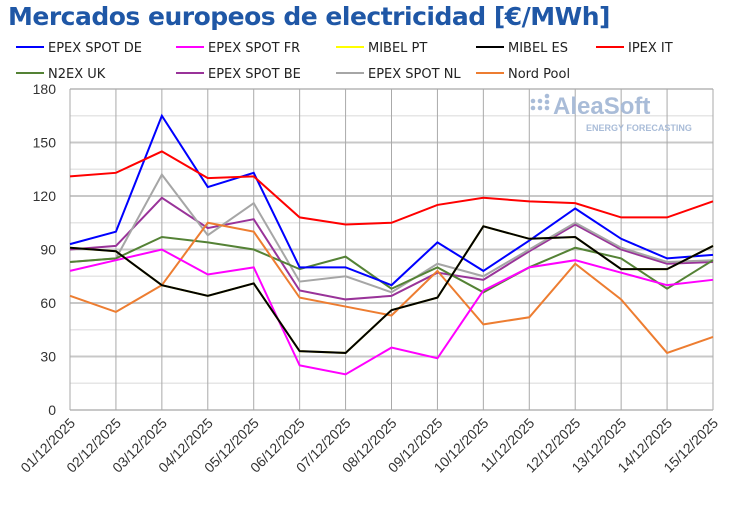 This screenshot has width=730, height=509. What do you see at coordinates (48, 303) in the screenshot?
I see `y-tick-label: 60` at bounding box center [48, 303].